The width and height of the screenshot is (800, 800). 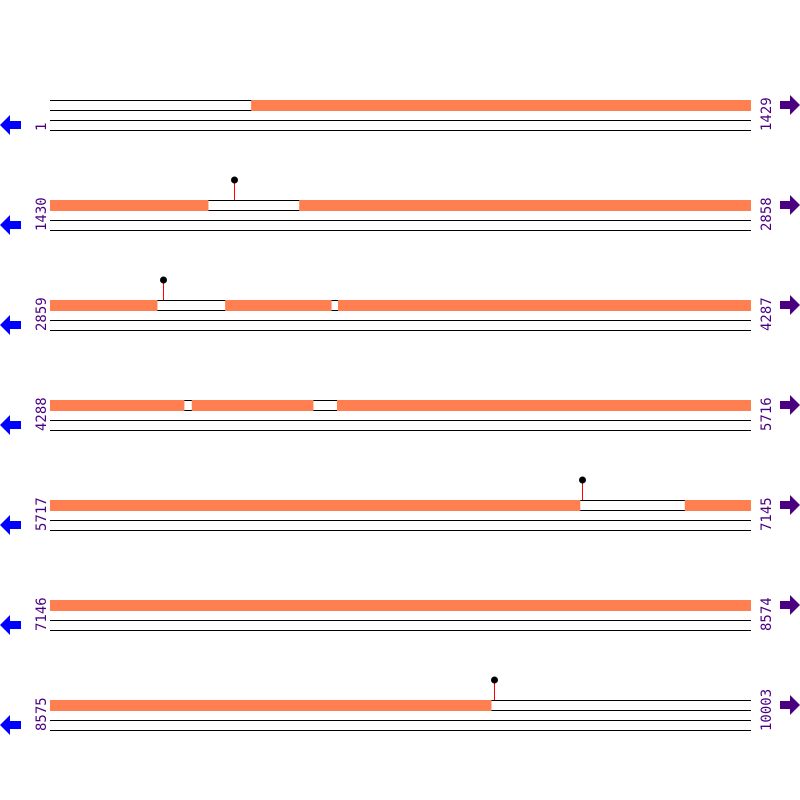 What do you see at coordinates (767, 114) in the screenshot?
I see `row-end-label: 1429` at bounding box center [767, 114].